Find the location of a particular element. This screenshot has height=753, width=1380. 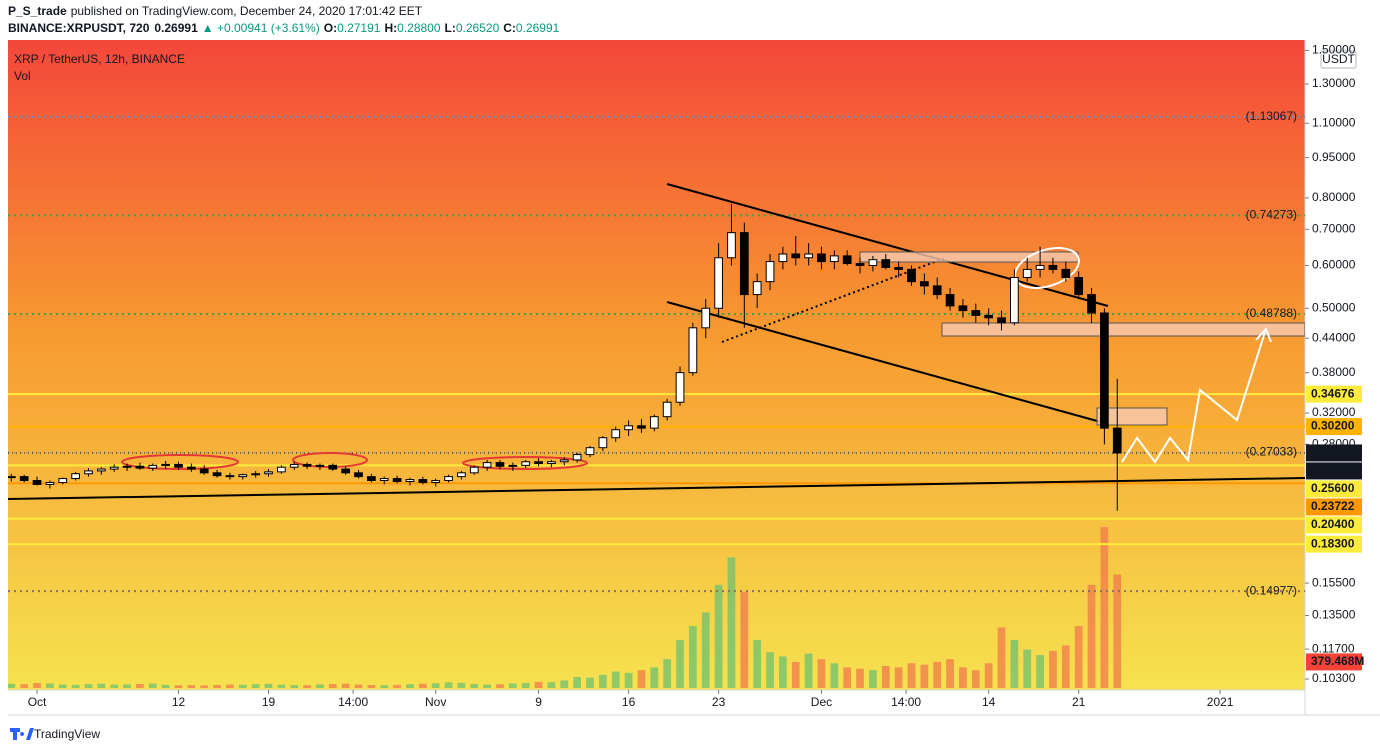

level-axis-label: 0.23722 is located at coordinates (1333, 506).